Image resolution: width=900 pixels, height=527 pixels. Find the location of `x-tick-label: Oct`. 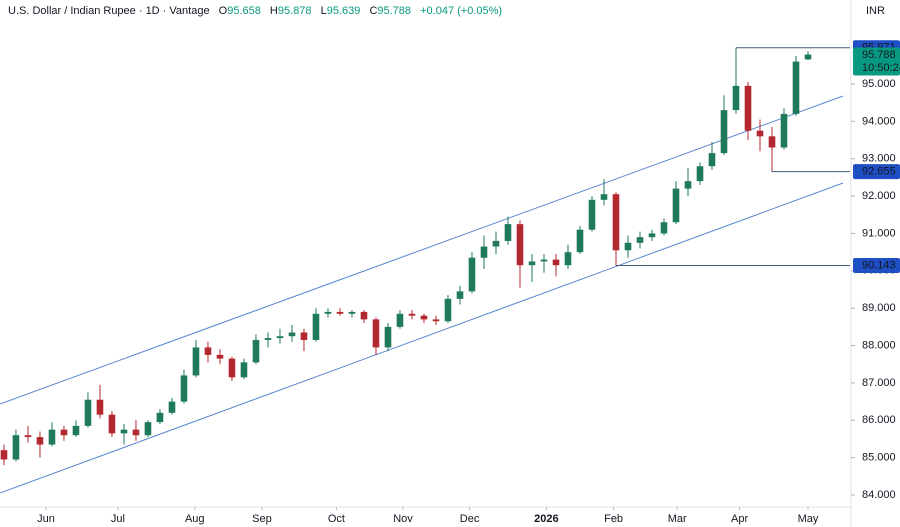

x-tick-label: Oct is located at coordinates (336, 519).